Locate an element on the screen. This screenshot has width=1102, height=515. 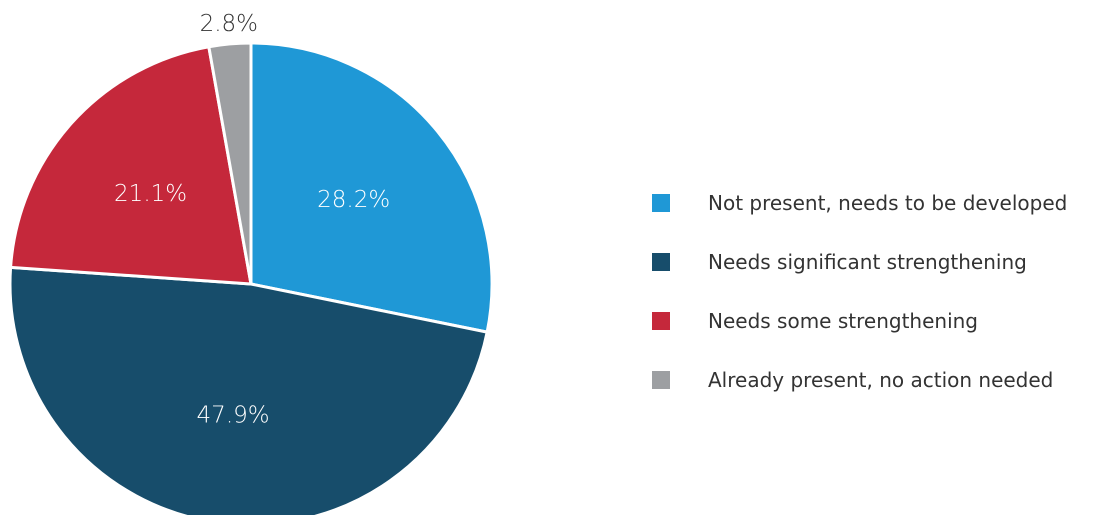
legend-swatch-needs-significant-strengthening is located at coordinates (661, 262).